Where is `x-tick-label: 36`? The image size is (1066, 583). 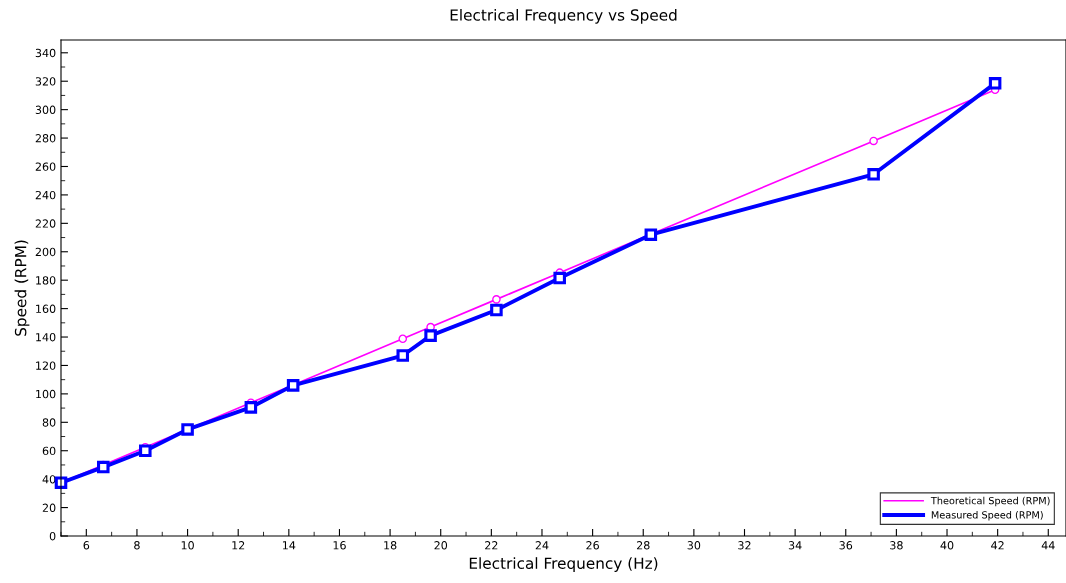 x-tick-label: 36 is located at coordinates (846, 545).